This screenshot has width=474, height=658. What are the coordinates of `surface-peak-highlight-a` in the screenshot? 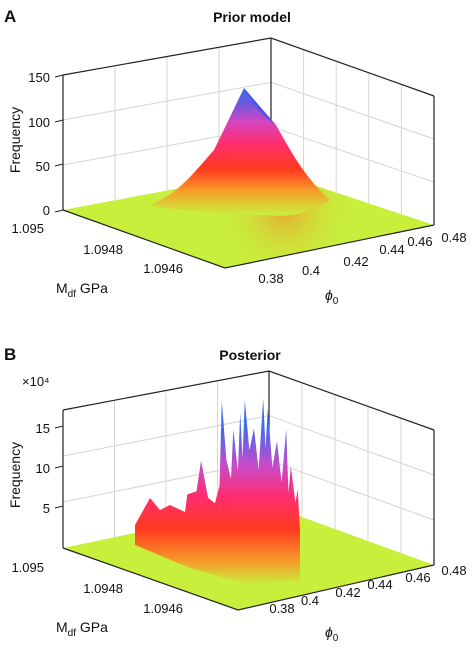 It's located at (260, 106).